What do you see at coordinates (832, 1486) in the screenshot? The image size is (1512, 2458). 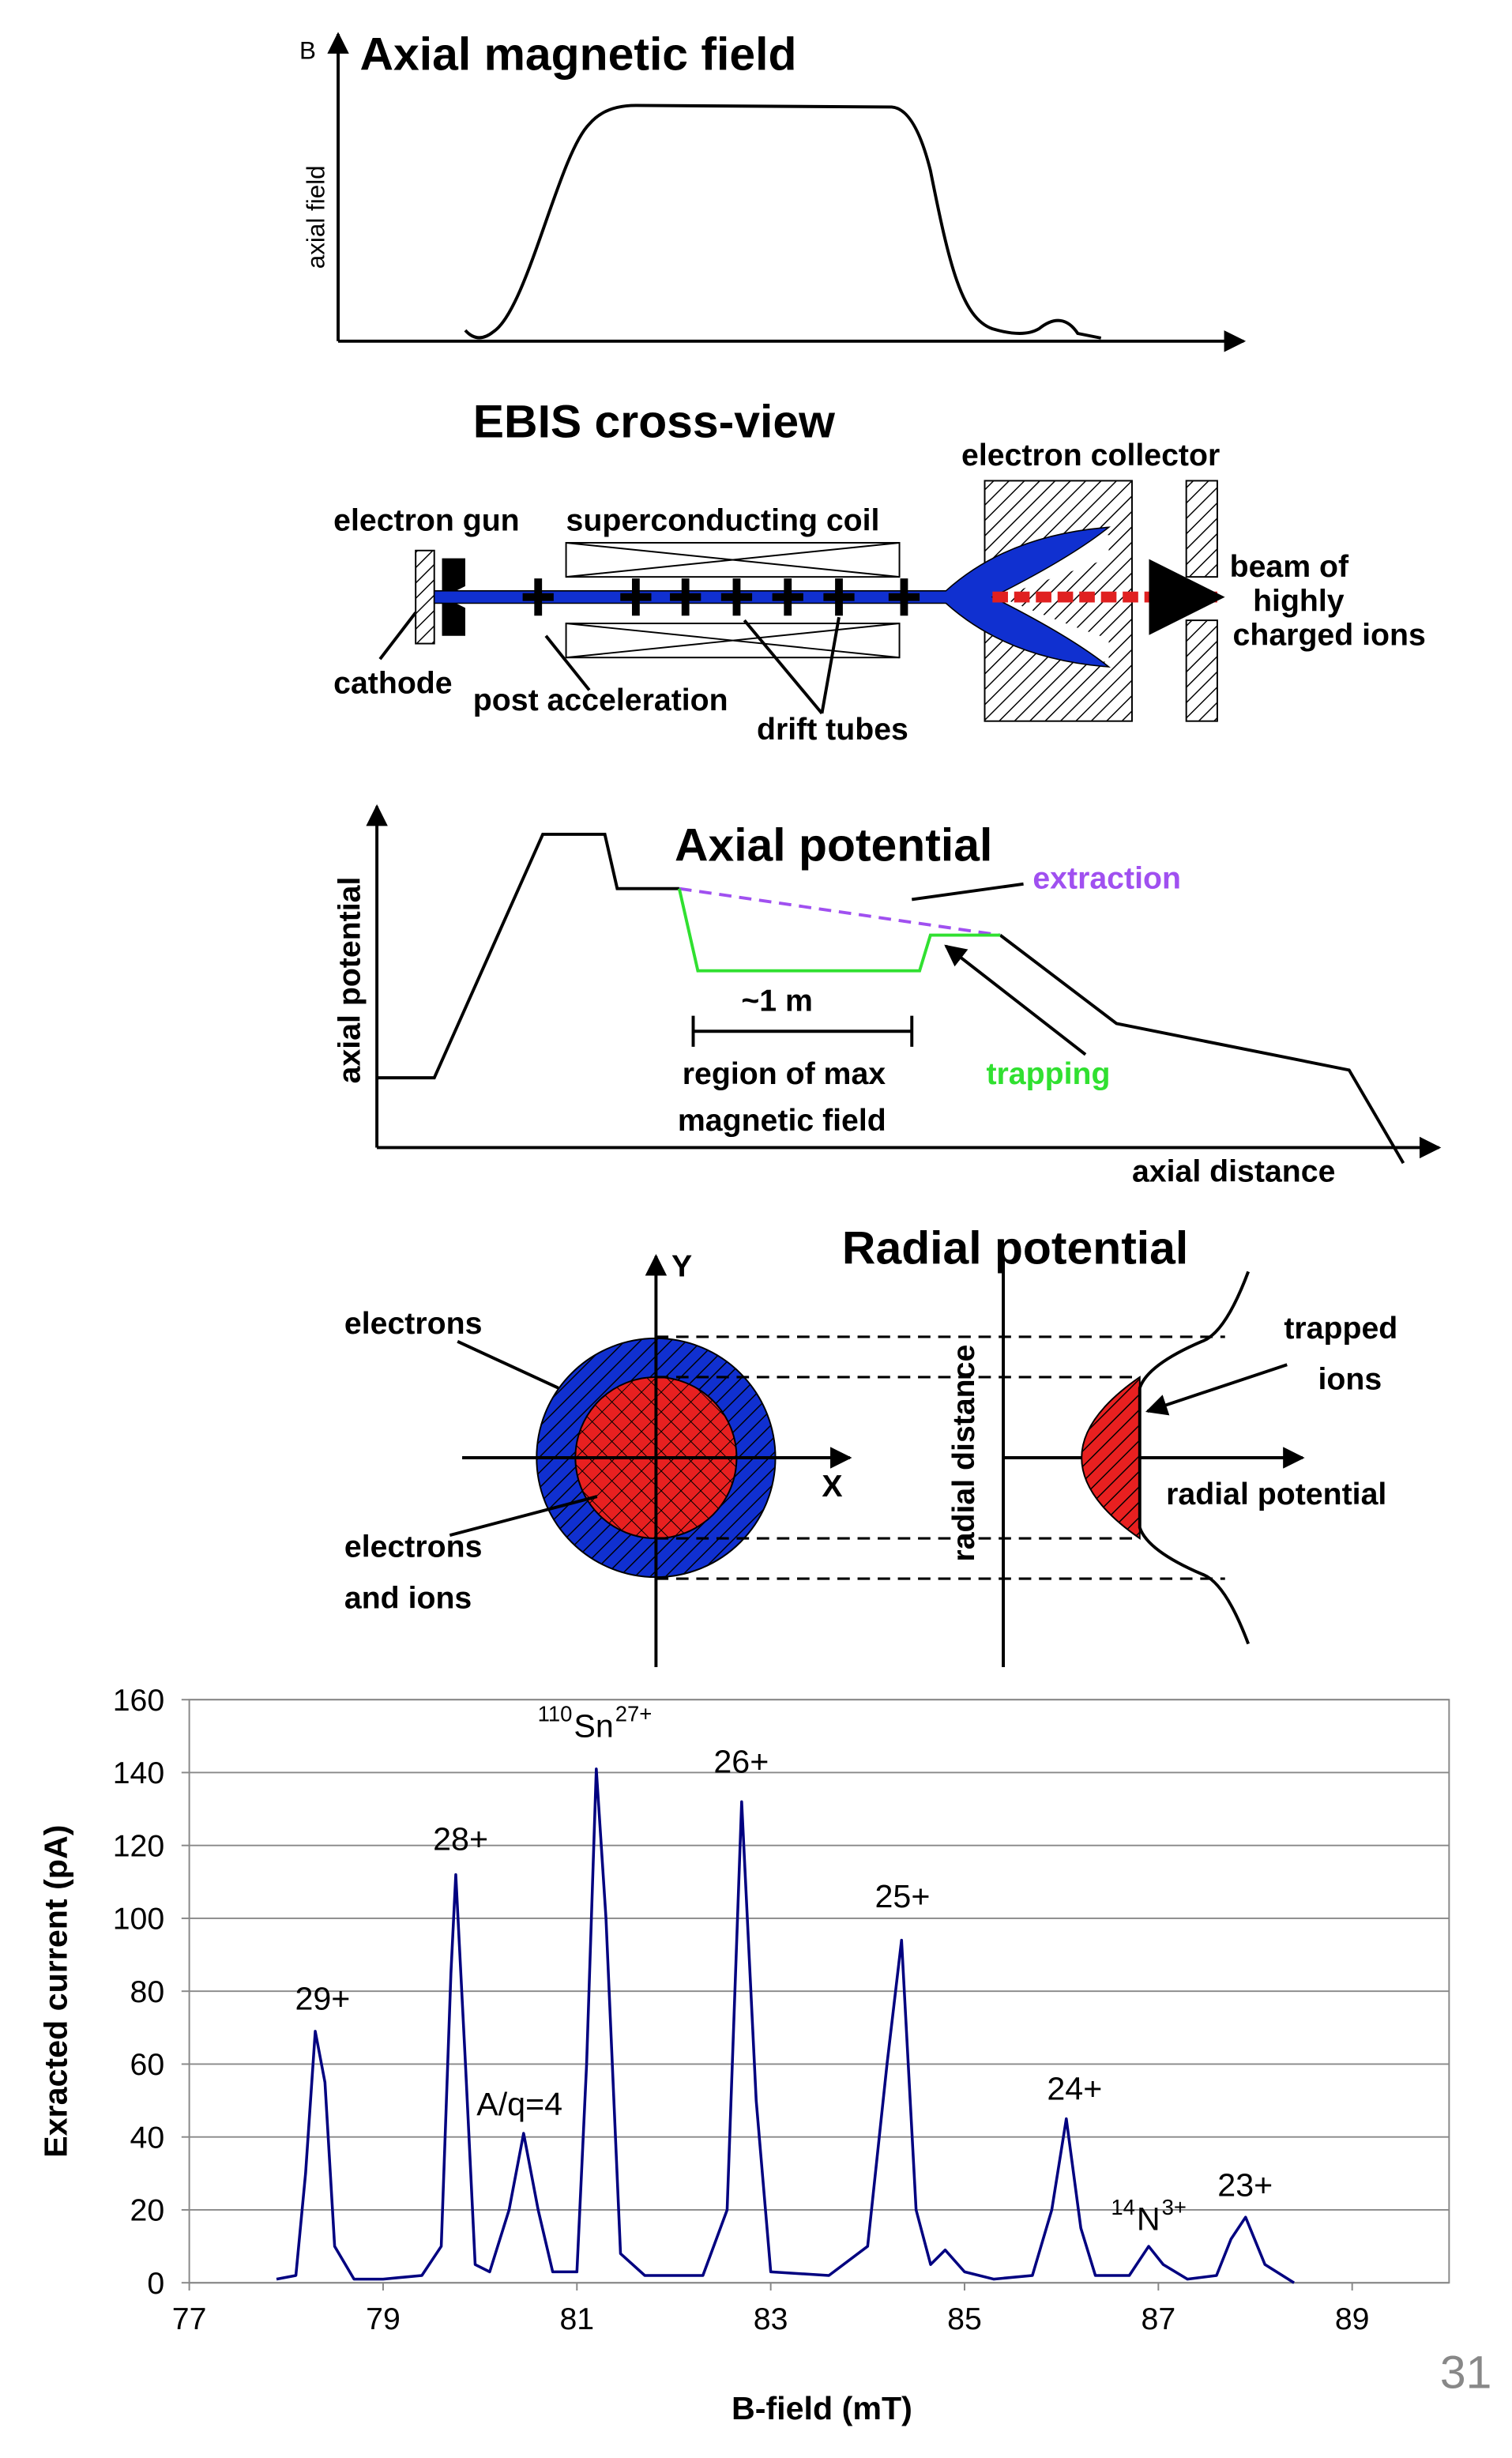 I see `label: X` at bounding box center [832, 1486].